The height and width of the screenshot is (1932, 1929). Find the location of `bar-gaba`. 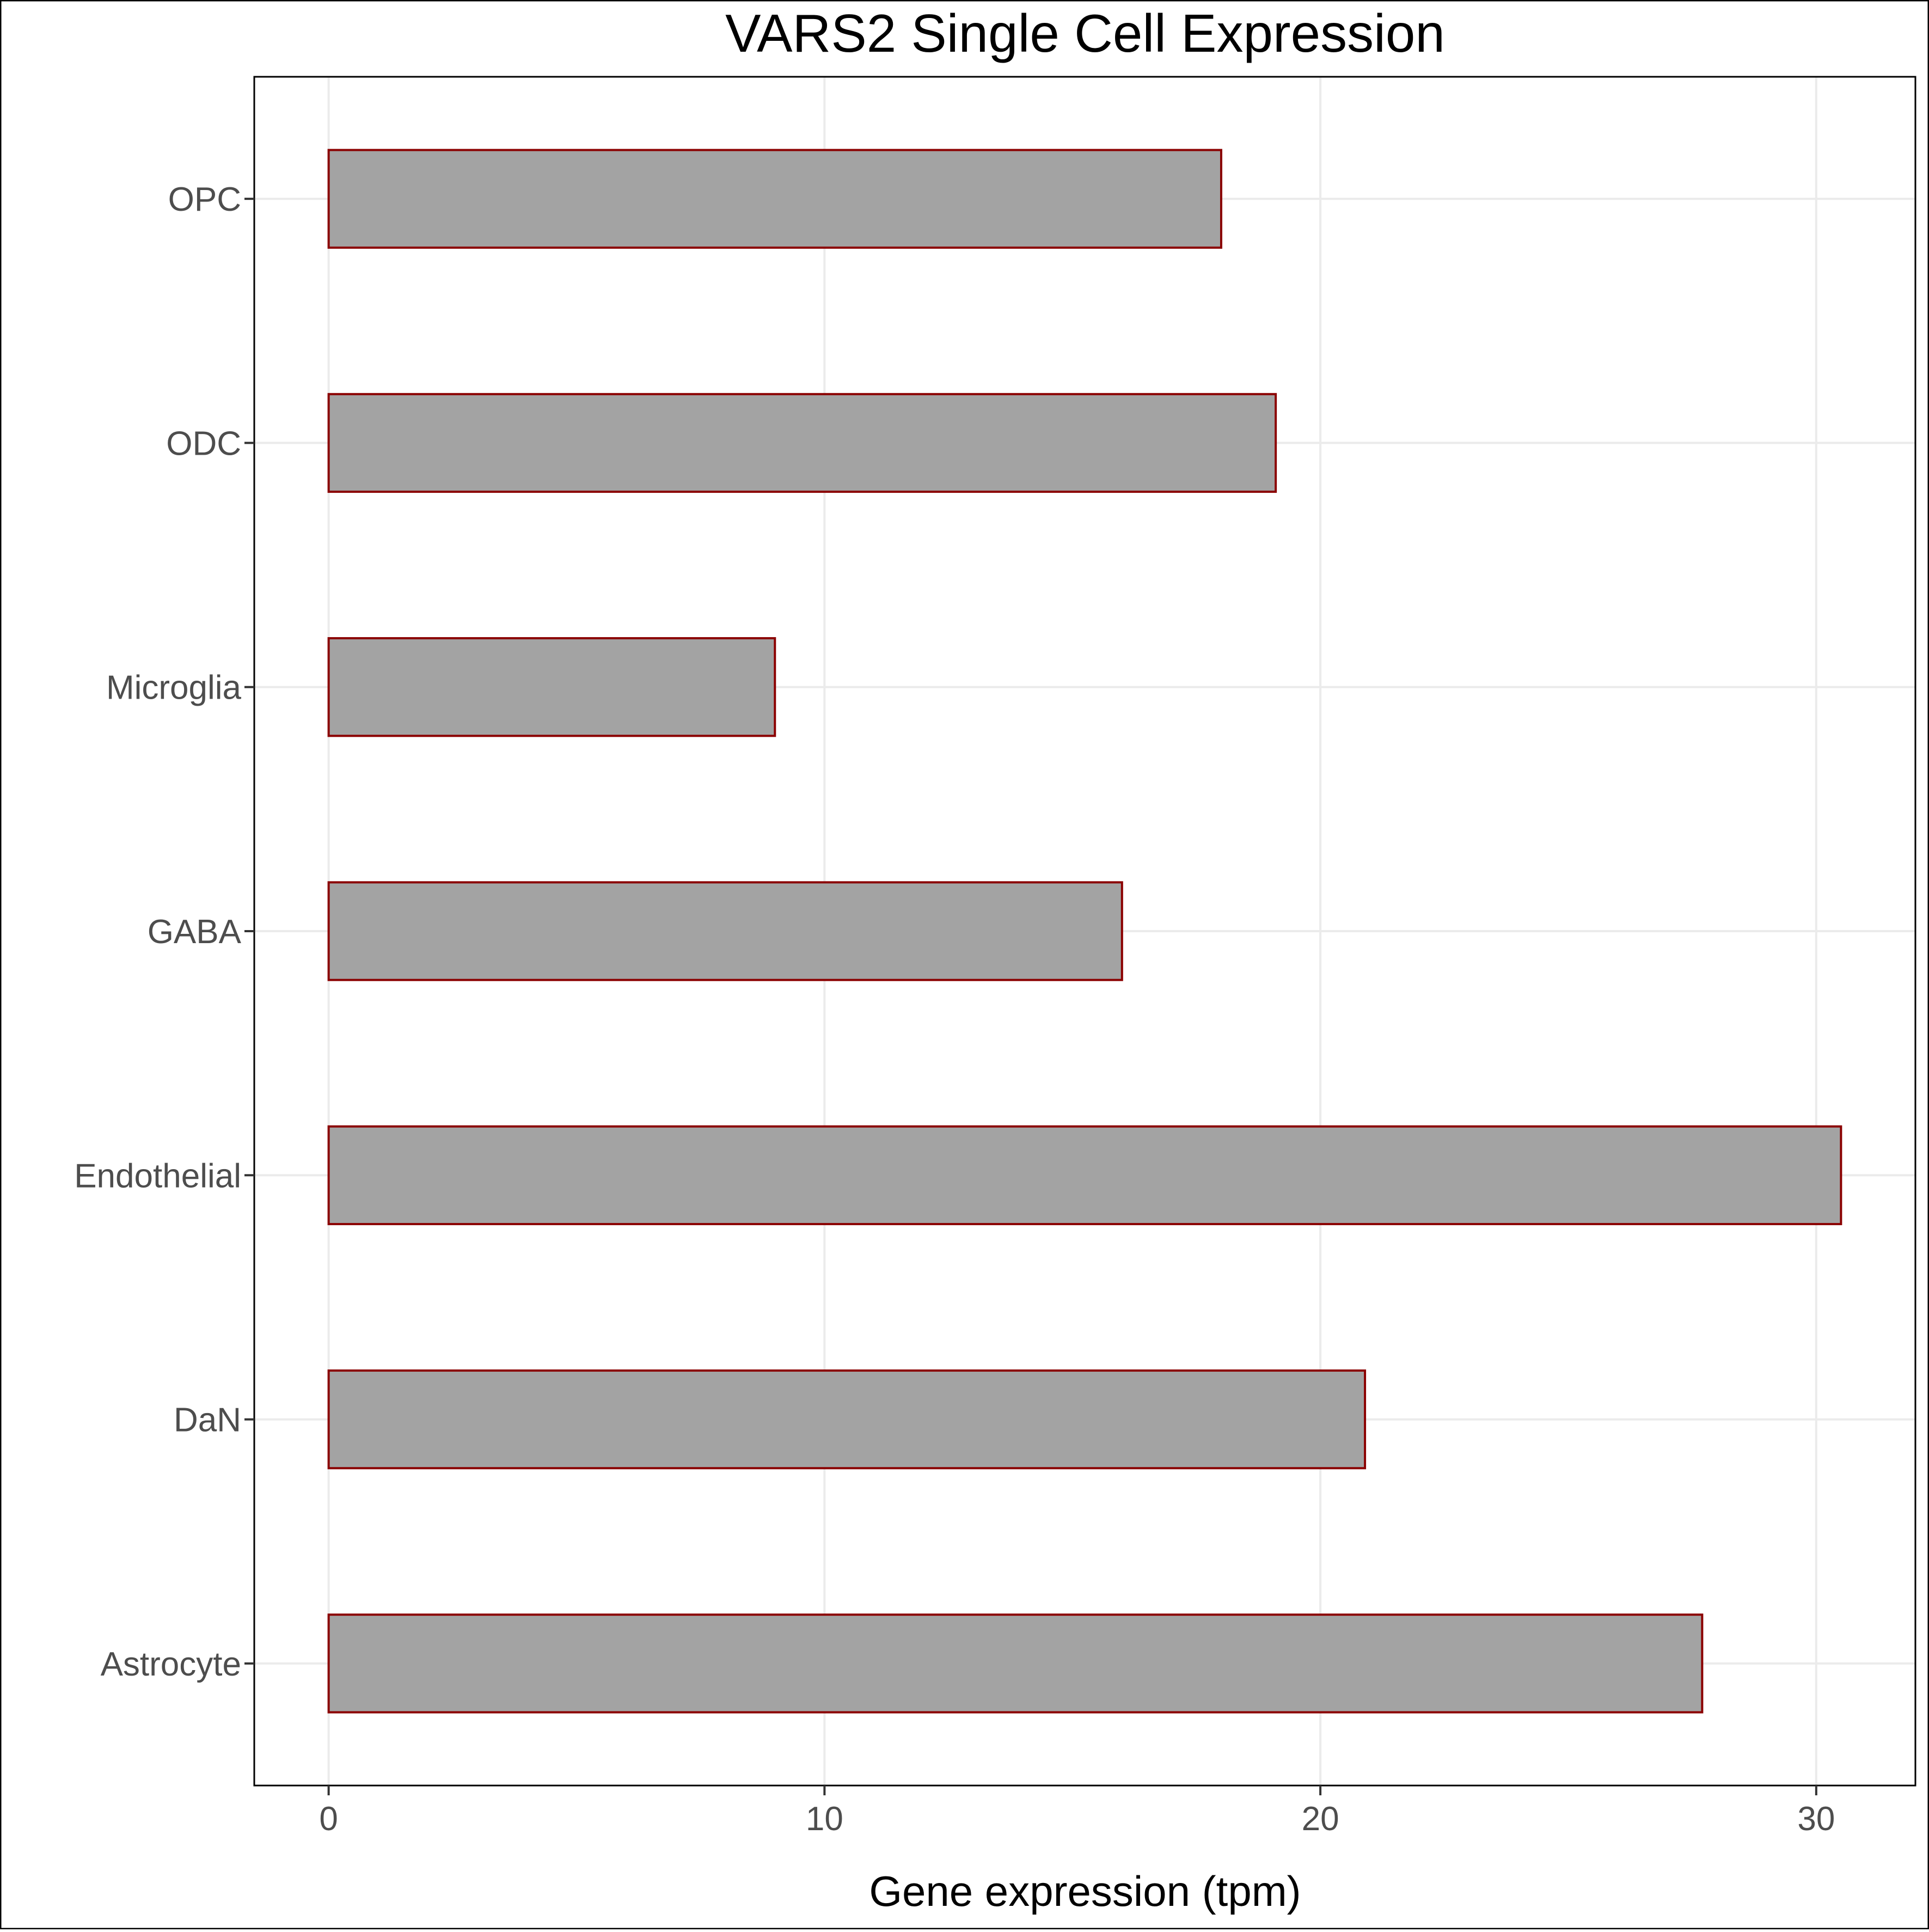

bar-gaba is located at coordinates (725, 931).